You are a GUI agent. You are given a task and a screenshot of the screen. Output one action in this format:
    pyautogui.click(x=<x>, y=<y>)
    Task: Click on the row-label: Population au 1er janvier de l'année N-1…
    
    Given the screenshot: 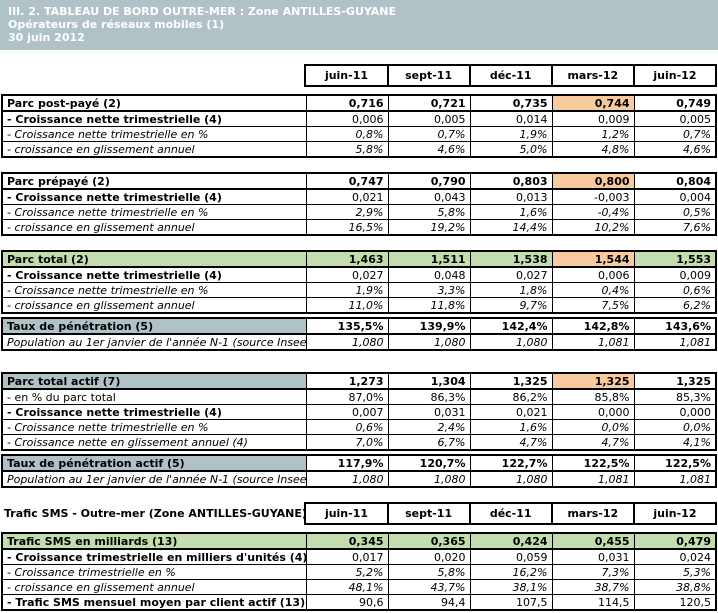 What is the action you would take?
    pyautogui.click(x=154, y=342)
    